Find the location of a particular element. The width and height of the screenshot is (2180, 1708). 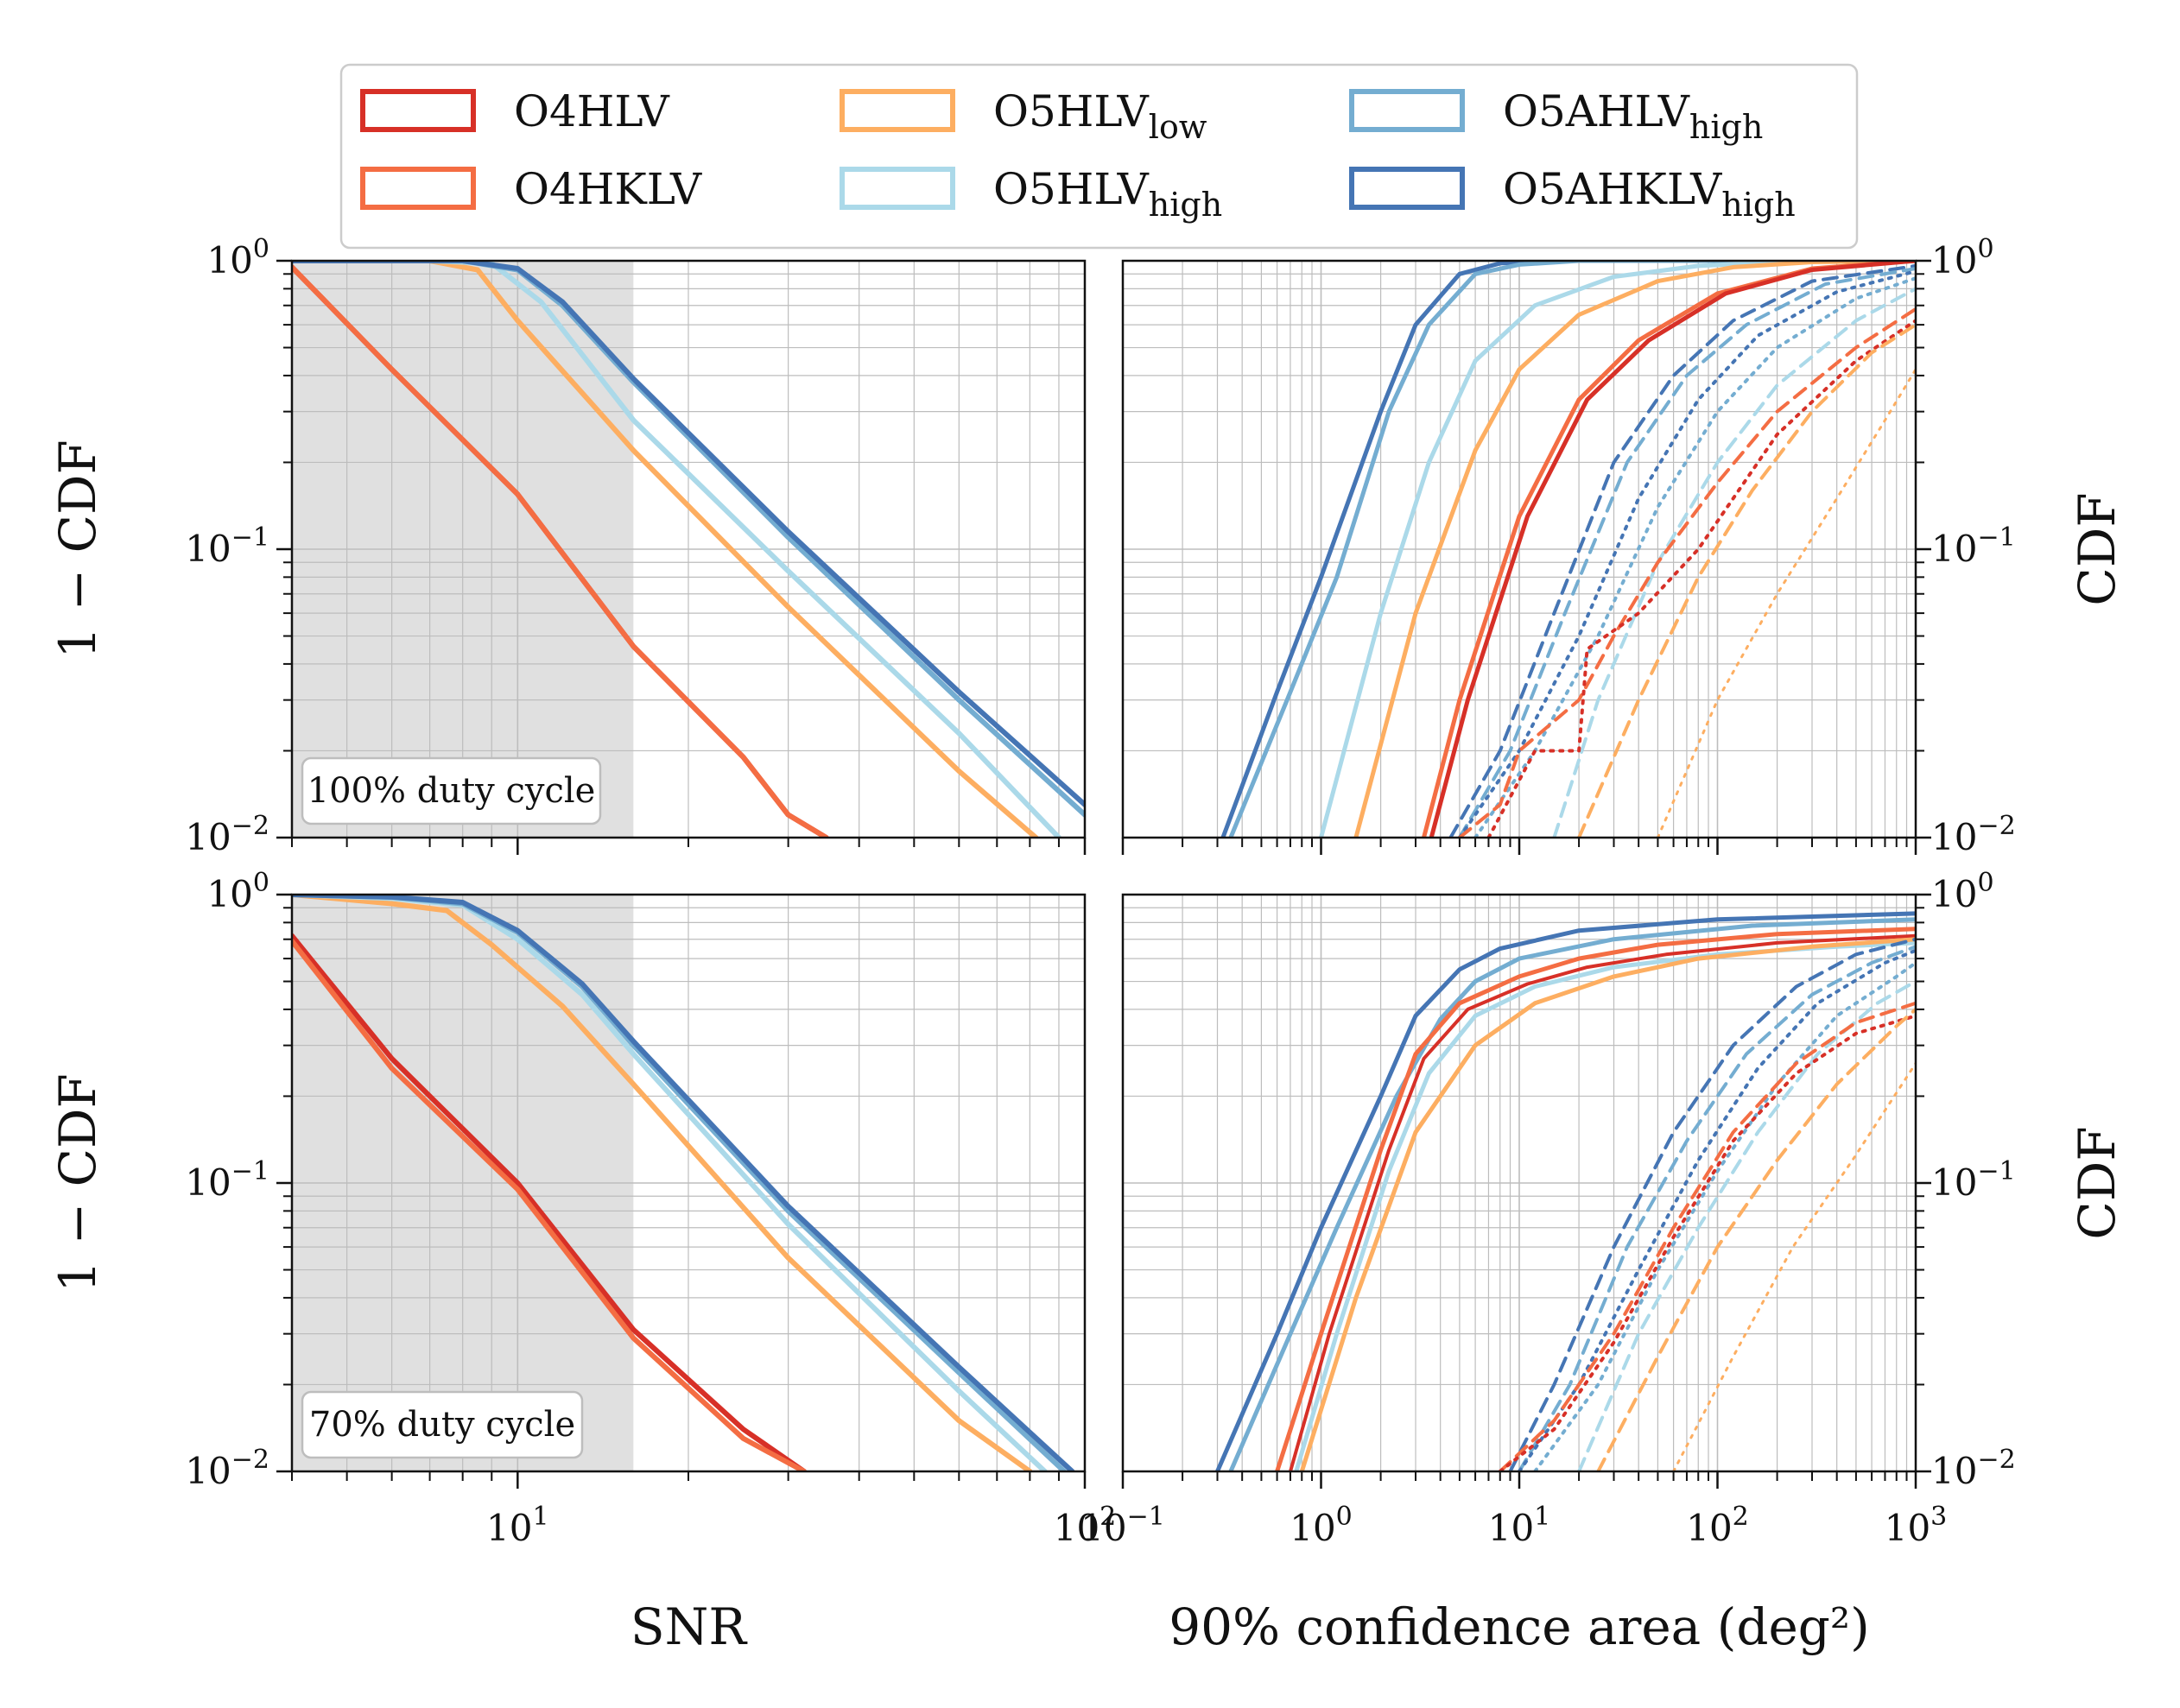

series-line-o4hklv-solid is located at coordinates (1595, 1199).